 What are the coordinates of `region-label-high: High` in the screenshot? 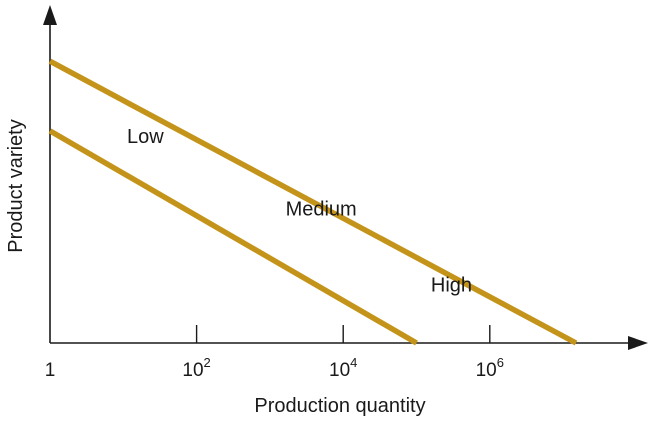 It's located at (451, 285).